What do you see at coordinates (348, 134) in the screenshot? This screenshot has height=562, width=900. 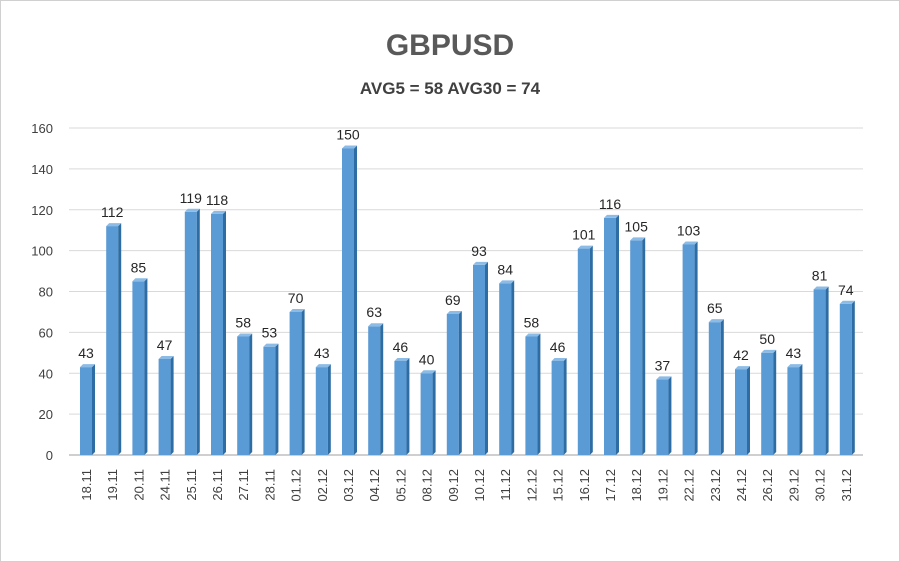 I see `data-label: 150` at bounding box center [348, 134].